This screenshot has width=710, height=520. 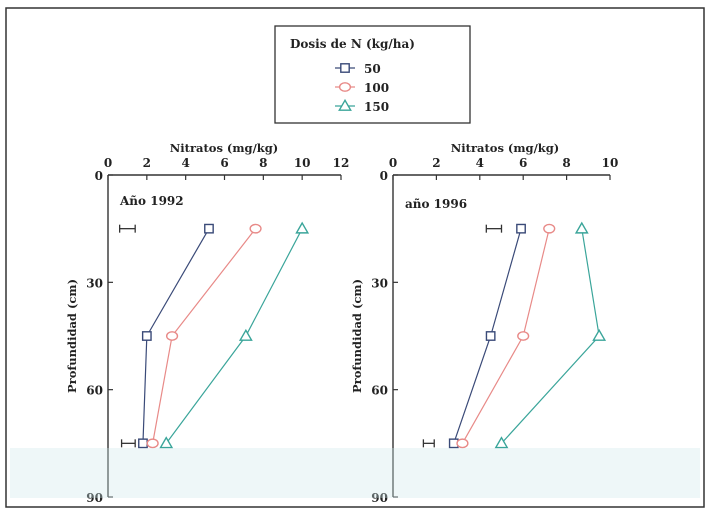 I want to click on legend-label-150: 150, so click(x=376, y=107).